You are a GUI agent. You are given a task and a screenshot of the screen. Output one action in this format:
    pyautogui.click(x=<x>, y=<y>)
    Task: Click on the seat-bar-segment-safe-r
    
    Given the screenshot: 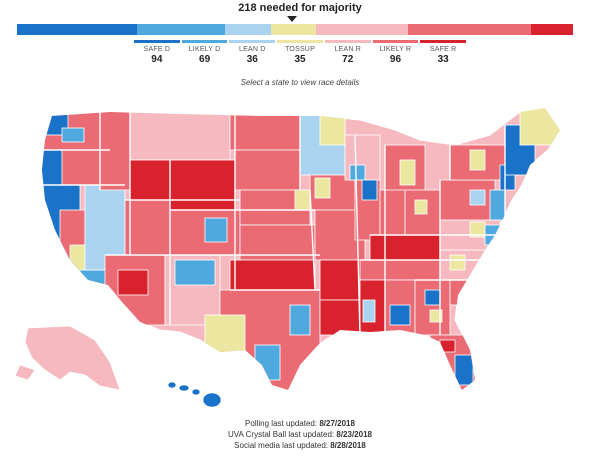 What is the action you would take?
    pyautogui.click(x=551, y=29)
    